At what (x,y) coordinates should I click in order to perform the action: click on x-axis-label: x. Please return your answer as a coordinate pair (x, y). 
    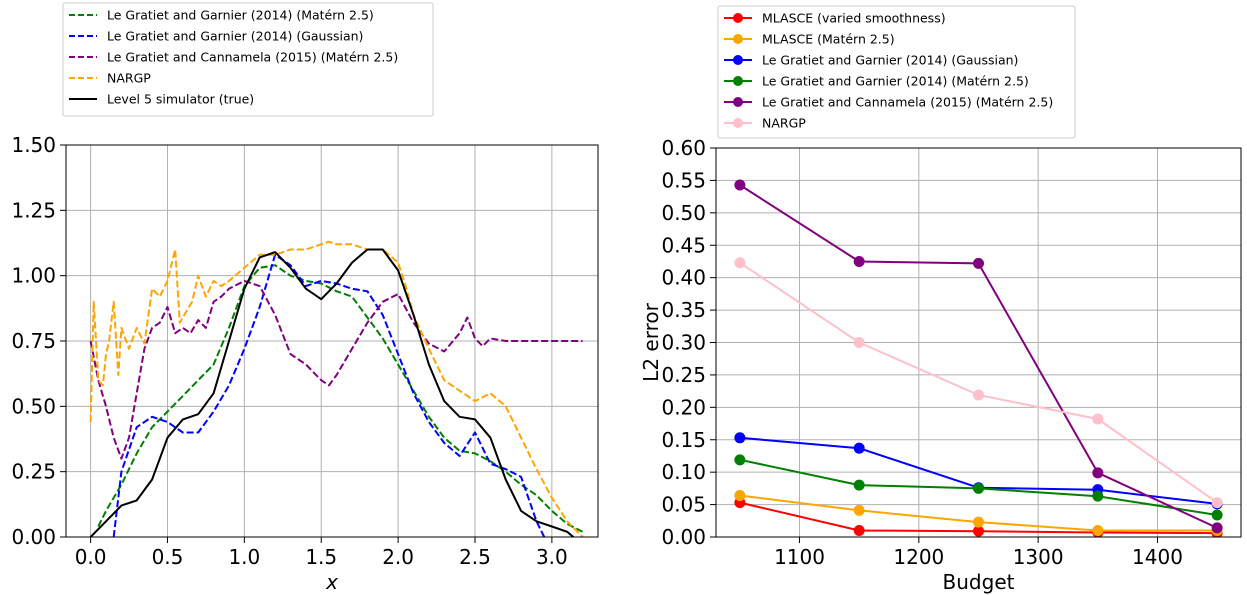
    Looking at the image, I should click on (331, 582).